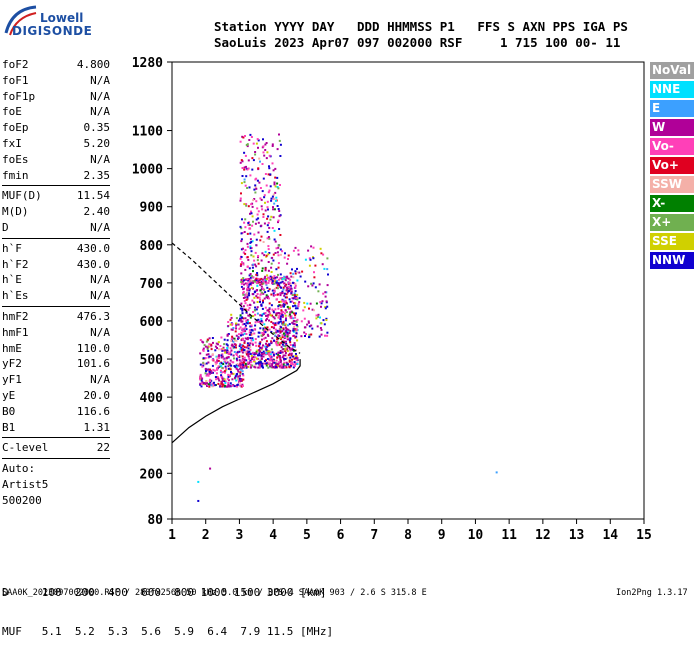 The image size is (700, 651). What do you see at coordinates (155, 520) in the screenshot?
I see `y-tick-label: 80` at bounding box center [155, 520].